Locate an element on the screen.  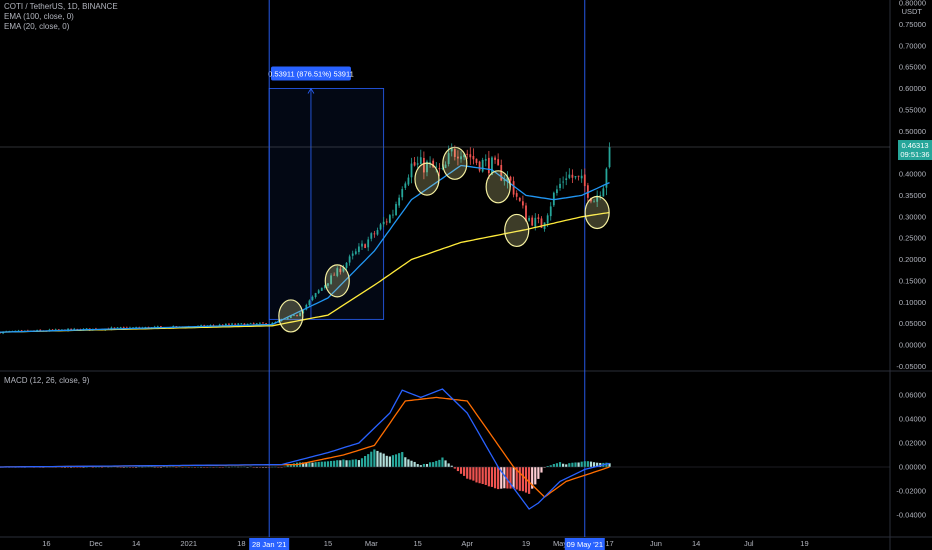
ema100-legend: EMA (100, close, 0) is located at coordinates (39, 17).